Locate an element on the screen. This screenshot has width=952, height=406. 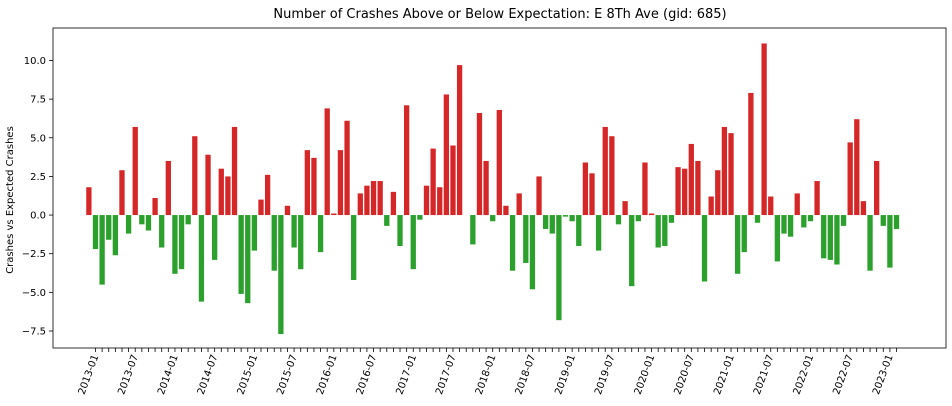
y-tick-label: −5.0 is located at coordinates (34, 293).